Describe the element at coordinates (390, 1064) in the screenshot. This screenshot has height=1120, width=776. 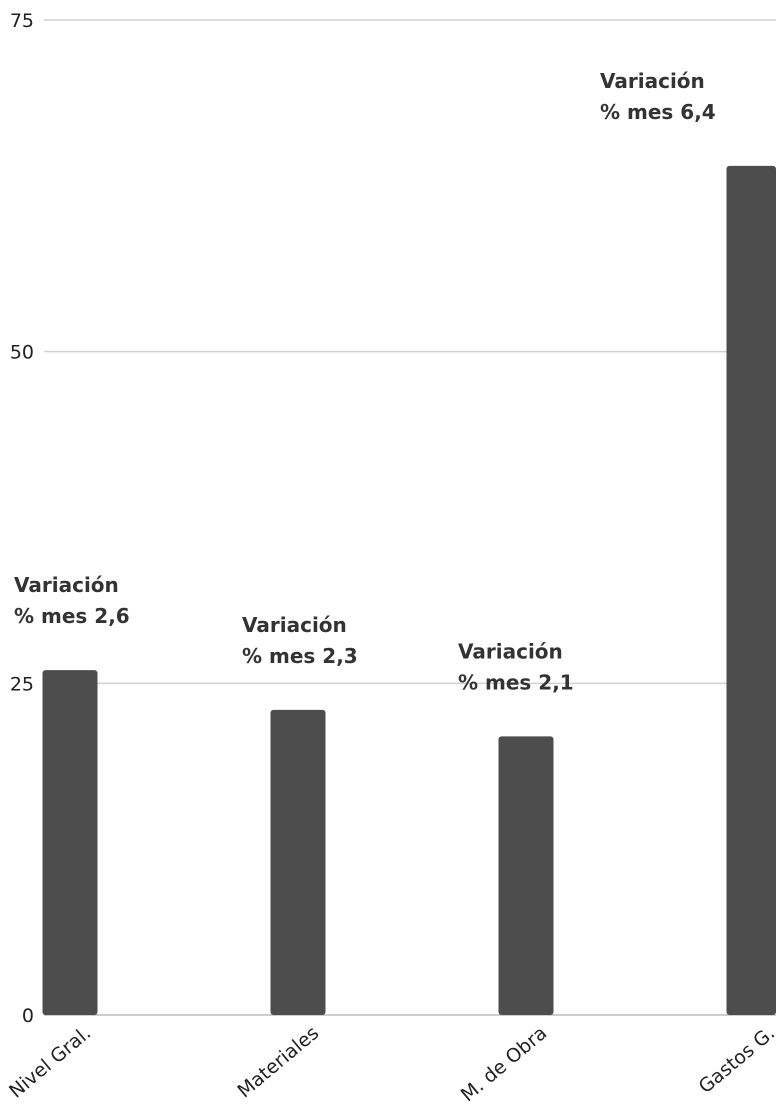
I see `x-axis-category-labels: Nivel Gral. Materiales M. de Obra Gastos G.` at that location.